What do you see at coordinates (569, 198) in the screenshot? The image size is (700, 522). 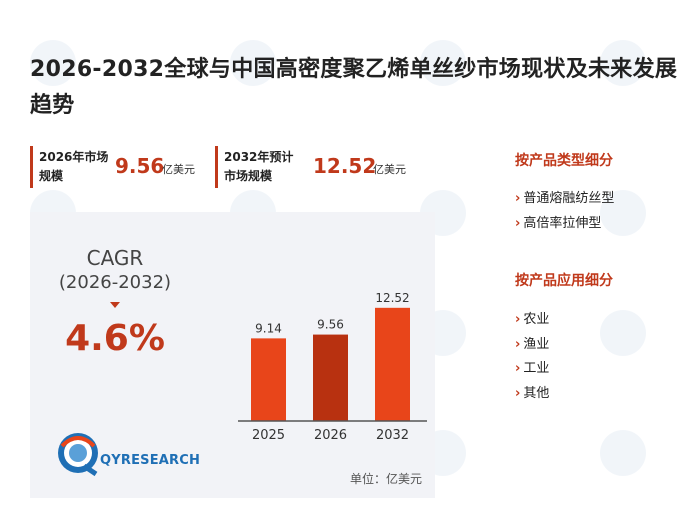 I see `segment-item-label: 普通熔融纺丝型` at bounding box center [569, 198].